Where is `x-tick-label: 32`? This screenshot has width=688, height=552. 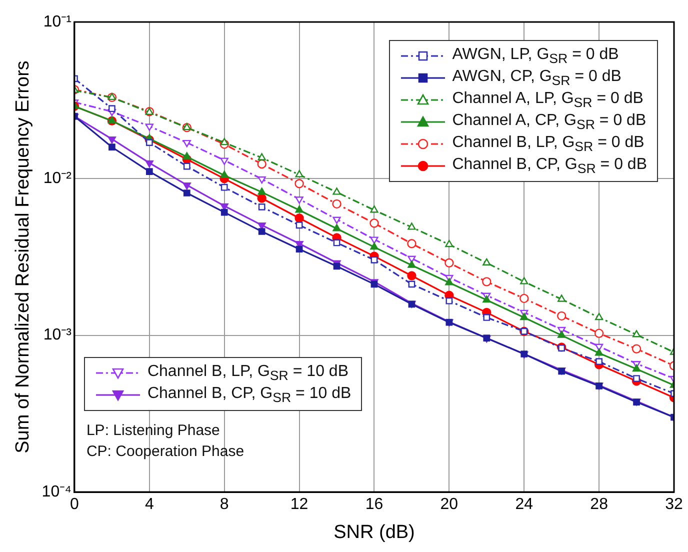
x-tick-label: 32 is located at coordinates (674, 505).